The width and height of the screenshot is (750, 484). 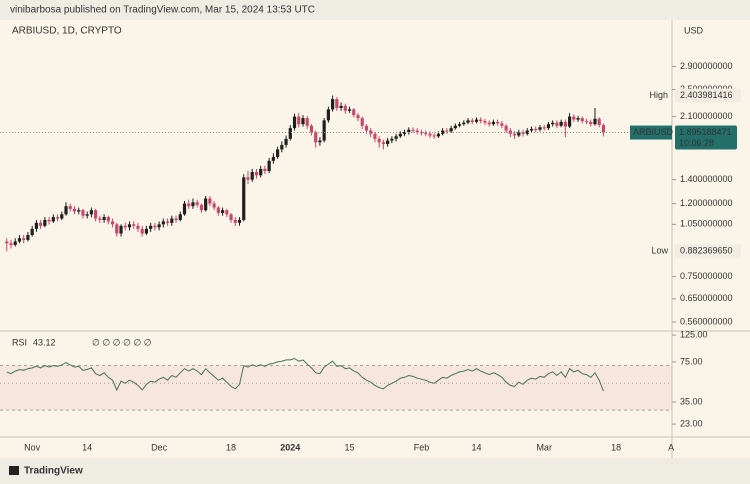 I want to click on last-price-box, so click(x=706, y=137).